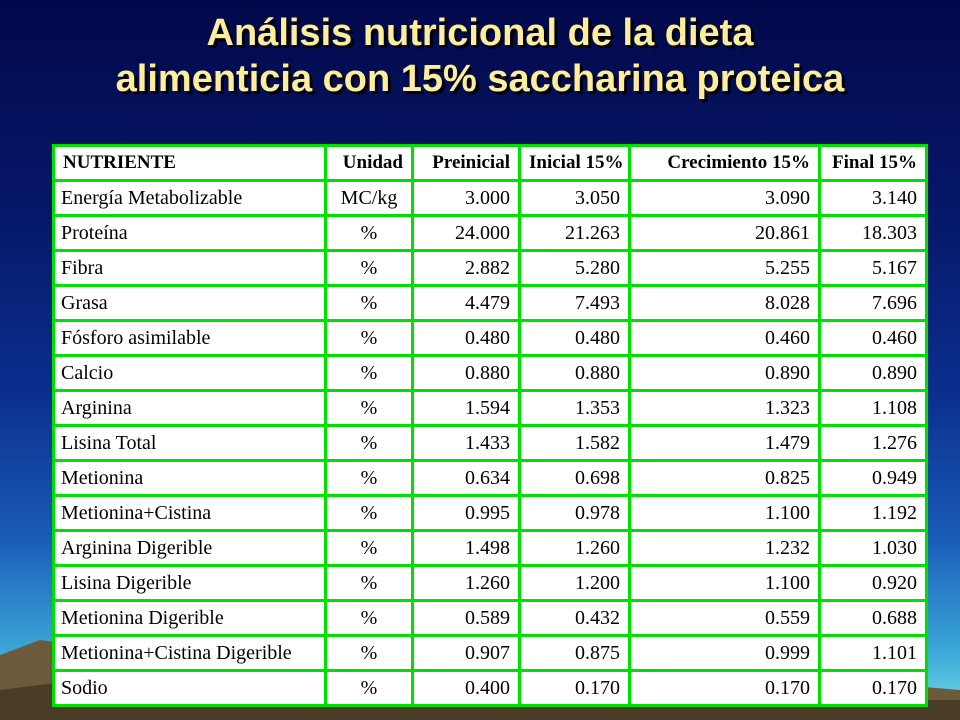 This screenshot has height=720, width=960. I want to click on value-cell: 0.907, so click(466, 653).